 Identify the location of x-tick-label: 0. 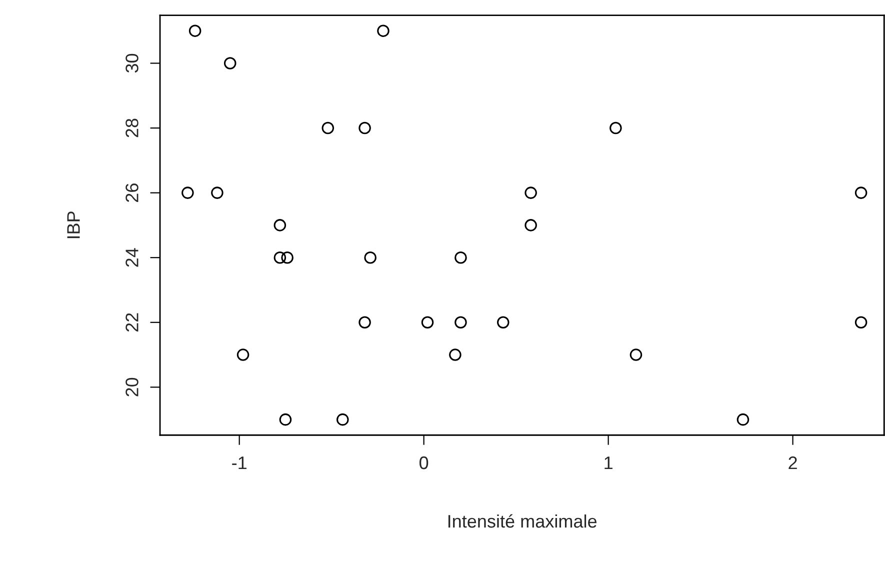
(424, 463).